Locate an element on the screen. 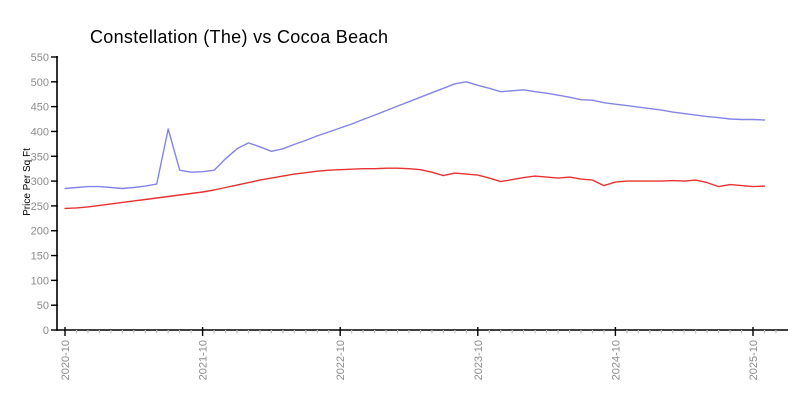 This screenshot has height=400, width=800. y-tick-label: 200 is located at coordinates (40, 232).